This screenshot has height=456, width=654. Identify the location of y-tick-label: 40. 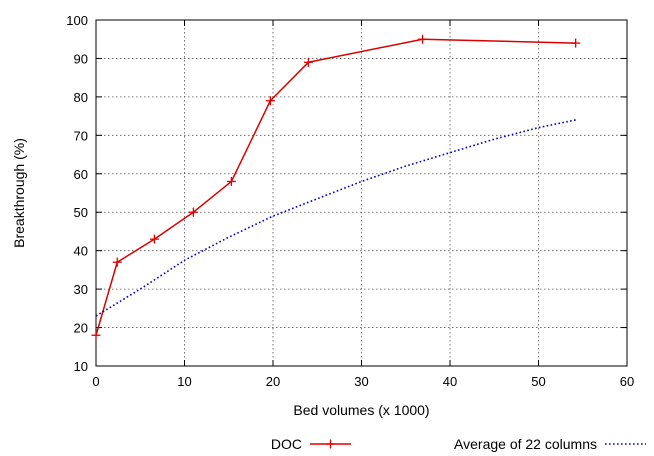
(81, 251).